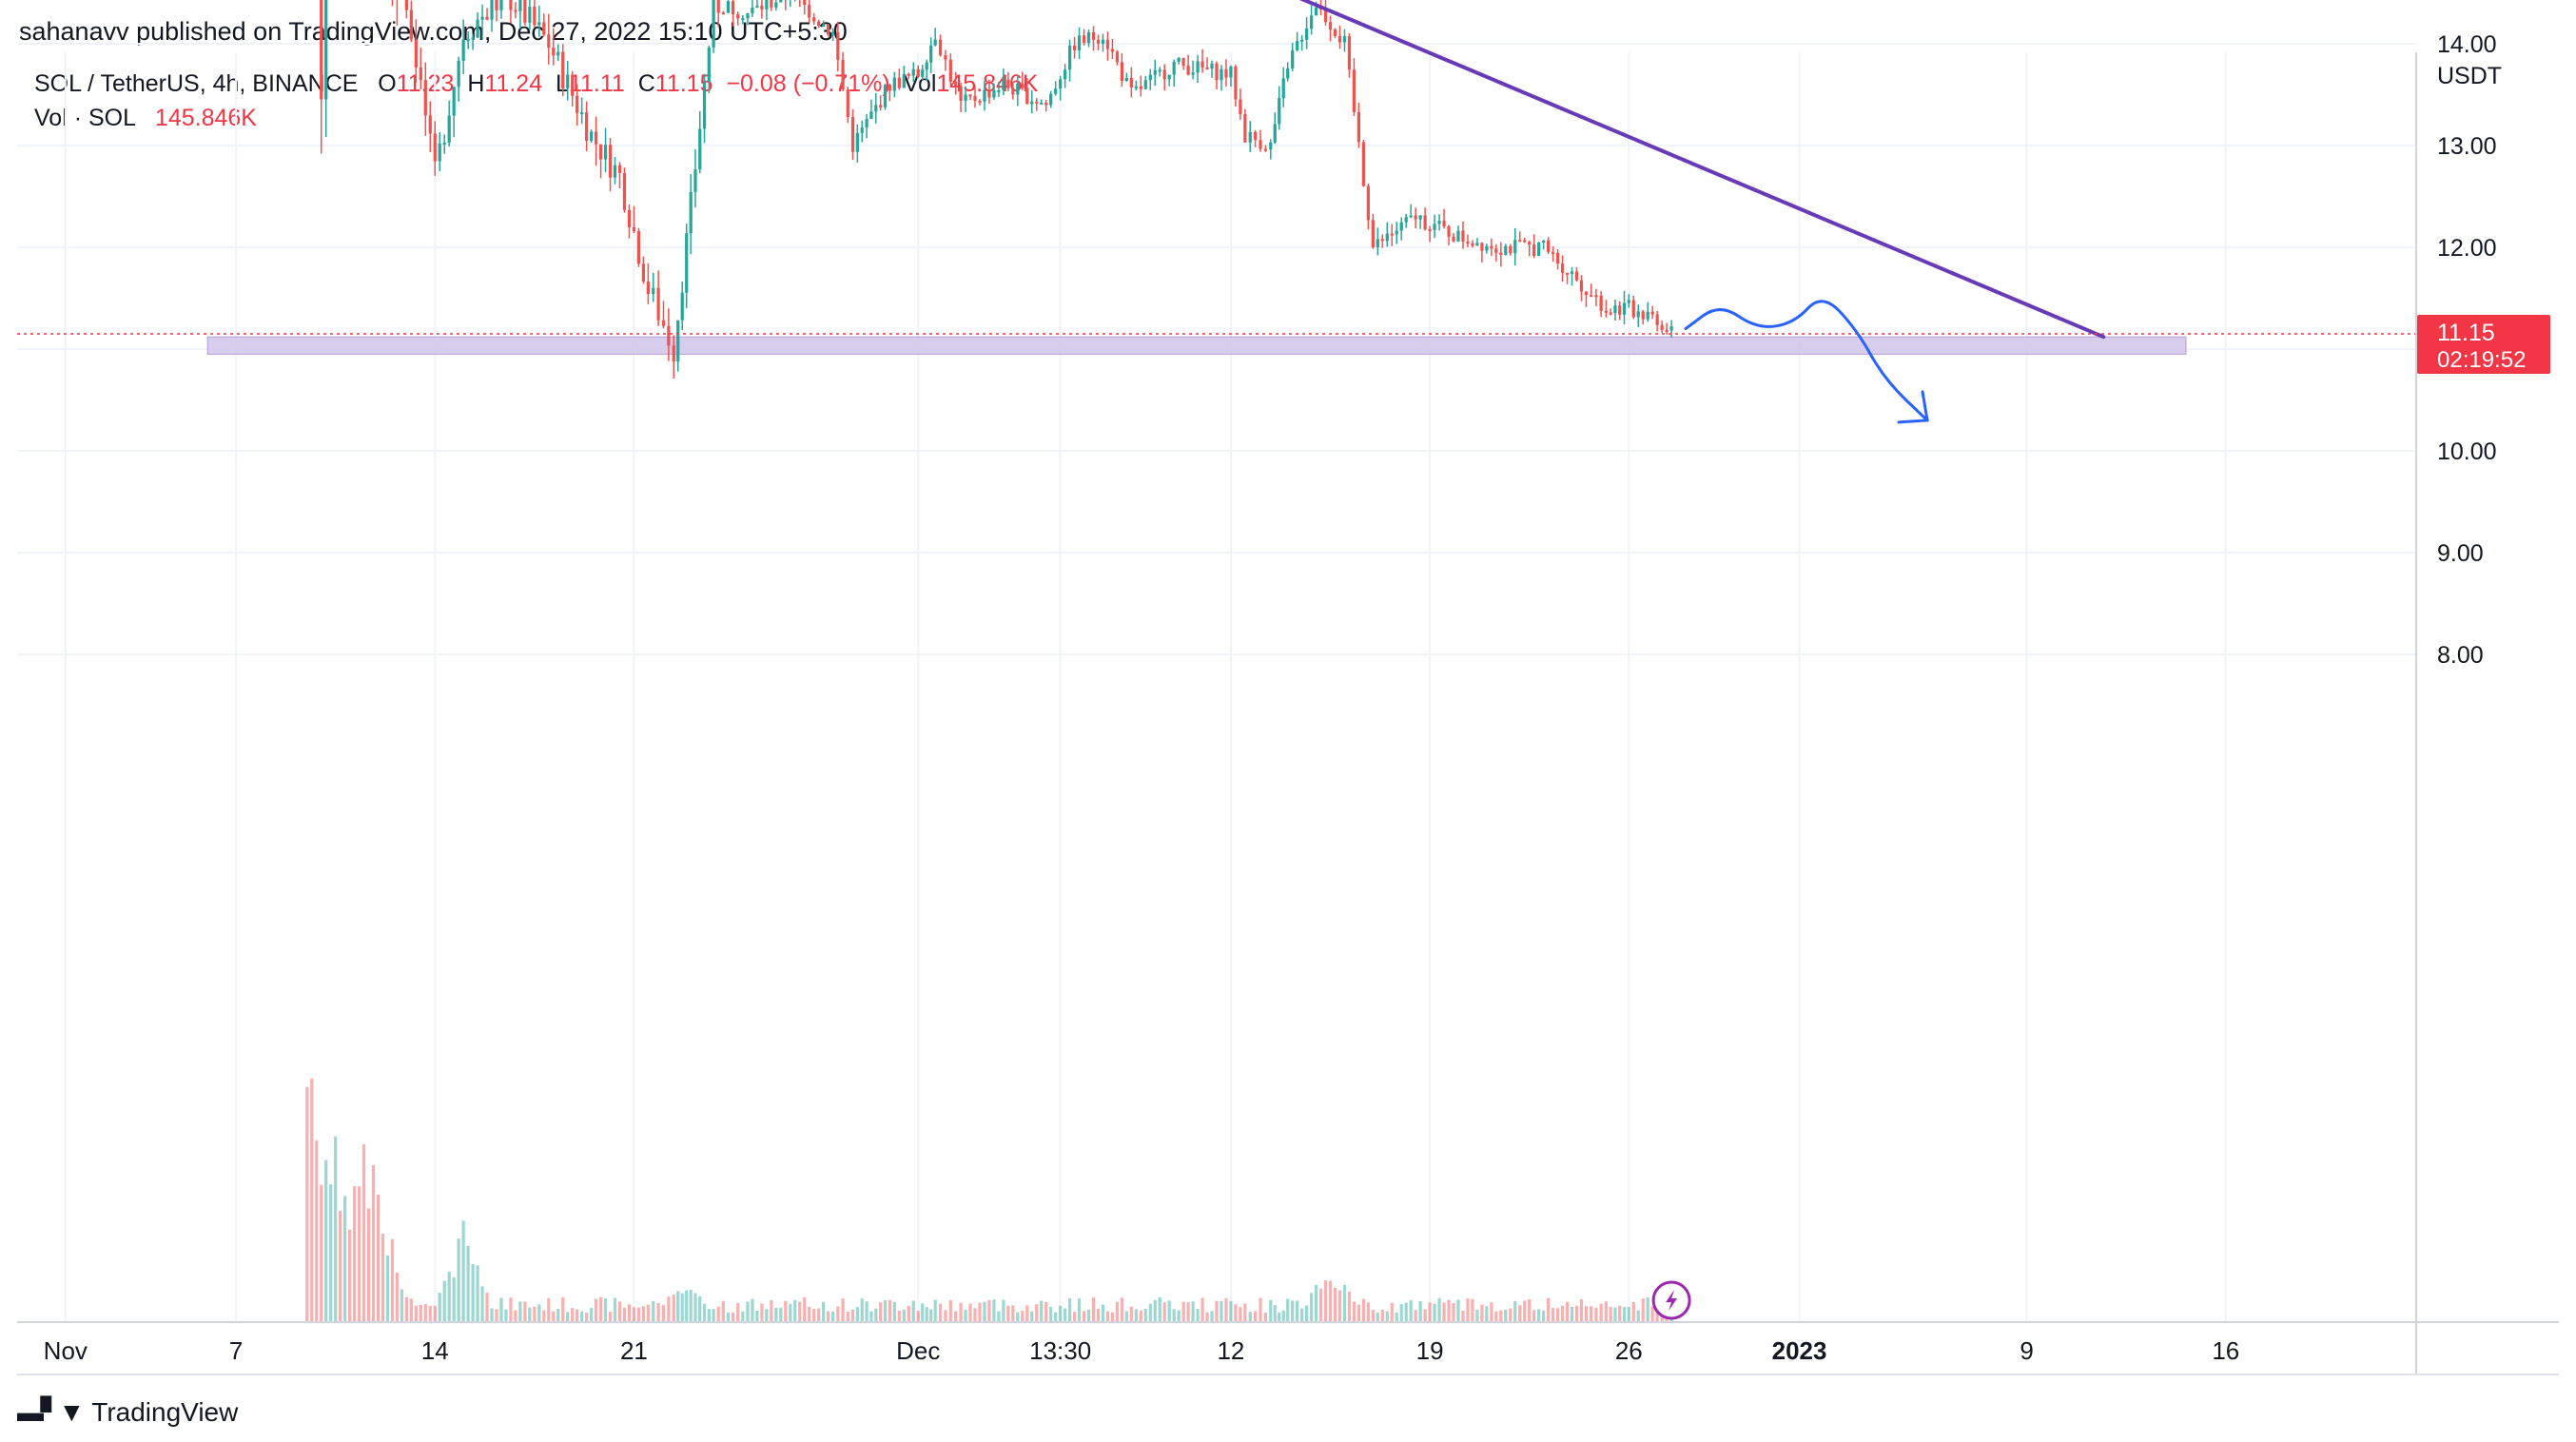  What do you see at coordinates (2460, 655) in the screenshot?
I see `price-tick-label: 8.00` at bounding box center [2460, 655].